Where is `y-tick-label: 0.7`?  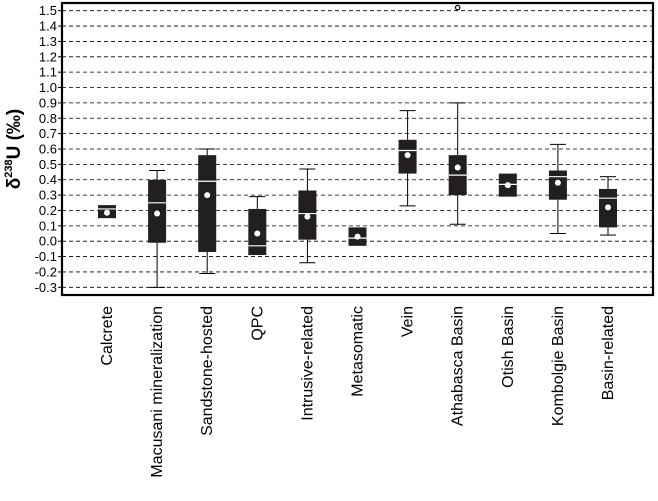
y-tick-label: 0.7 is located at coordinates (48, 133).